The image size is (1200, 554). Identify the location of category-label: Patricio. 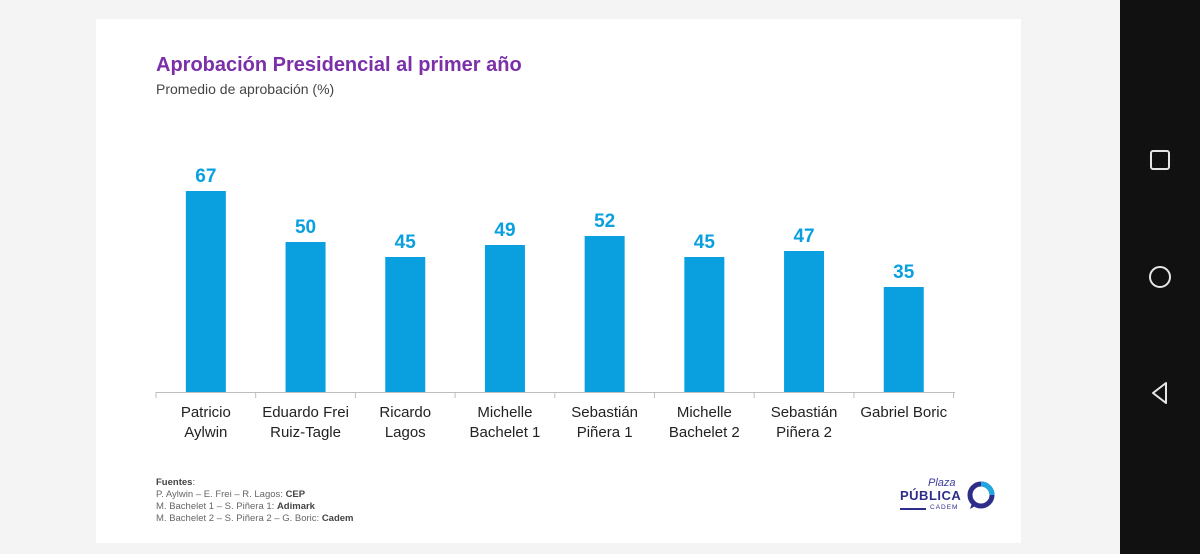
(206, 412).